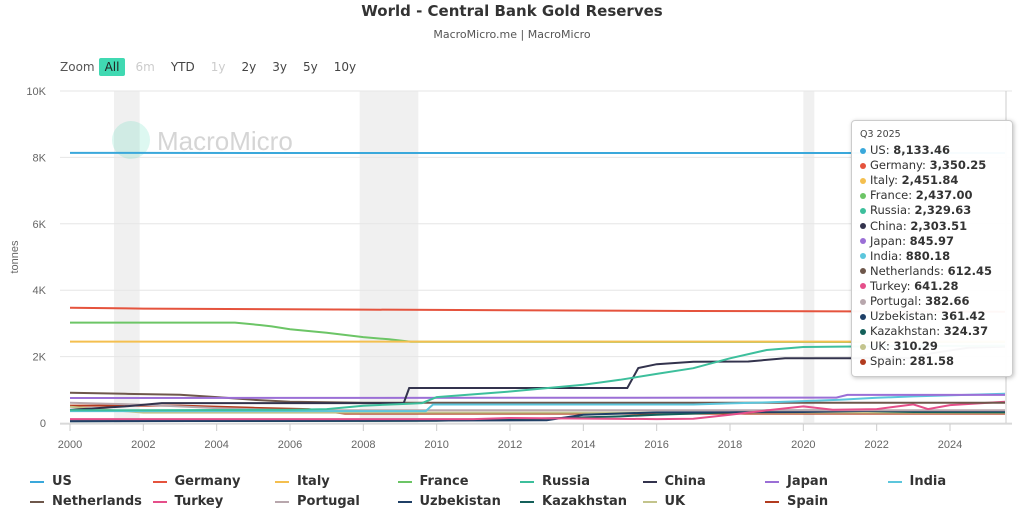  I want to click on legend-item-uzbekistan: Uzbekistan, so click(459, 501).